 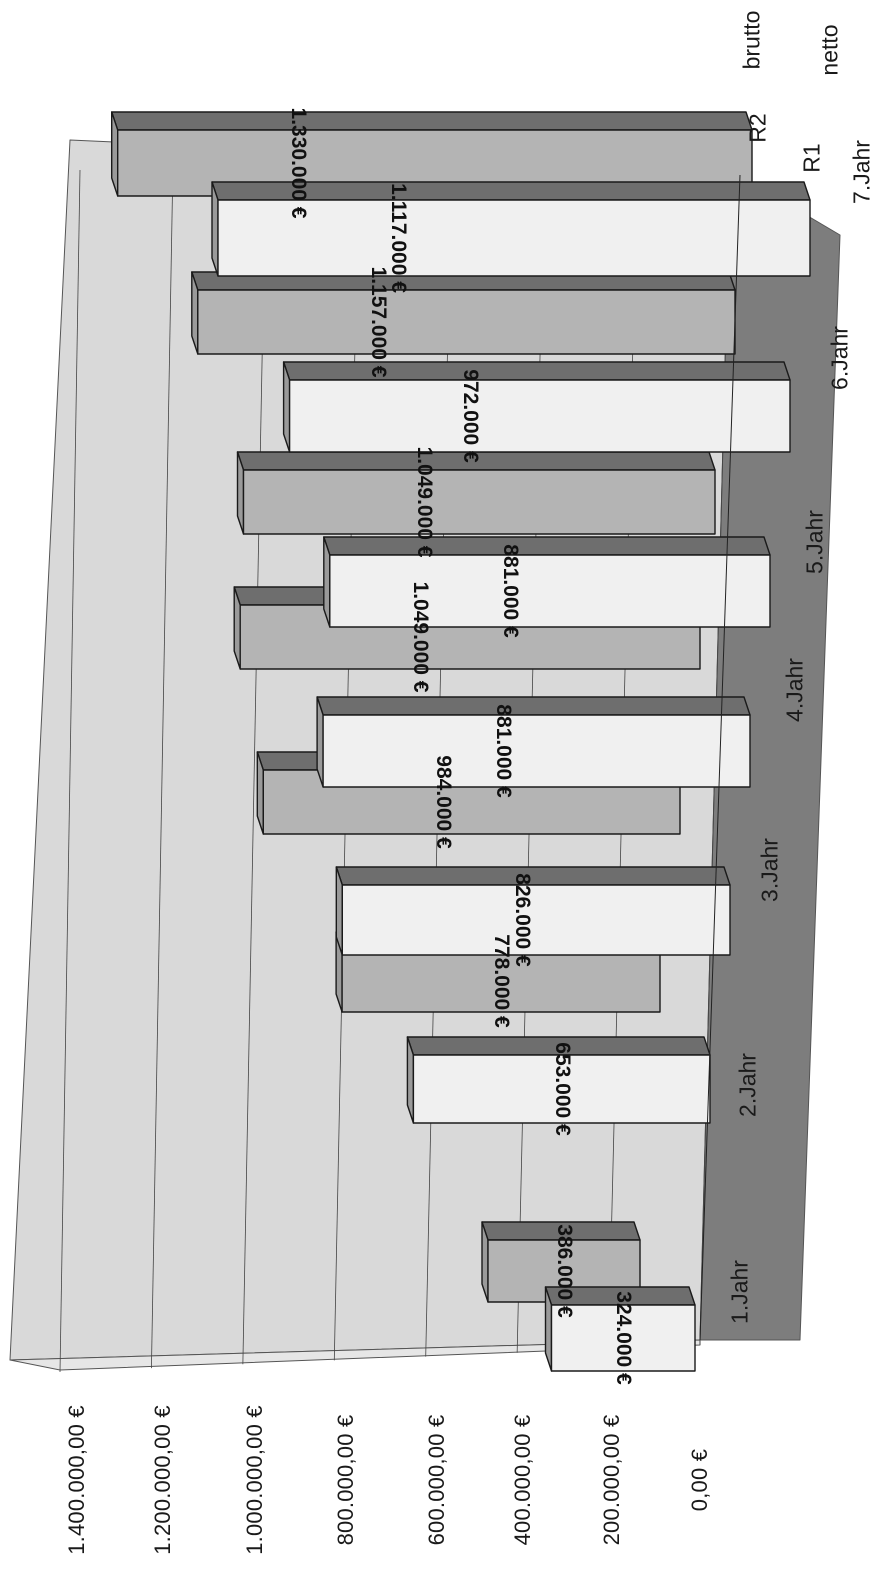 What do you see at coordinates (444, 802) in the screenshot?
I see `data-label: 984.000 €` at bounding box center [444, 802].